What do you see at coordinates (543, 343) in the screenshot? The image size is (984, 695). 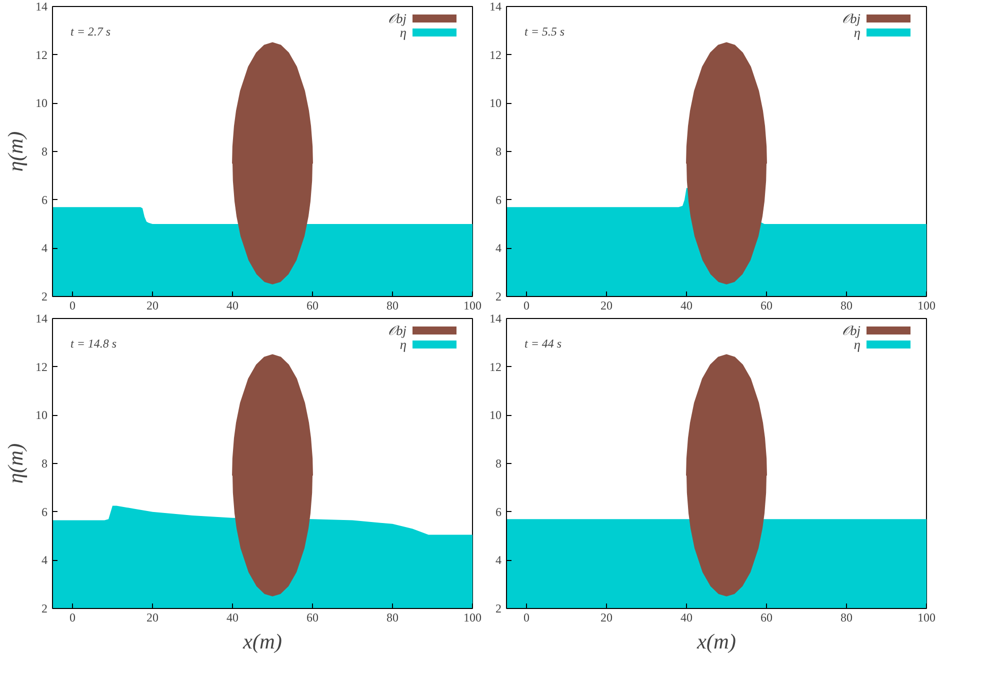 I see `annotation: t = 44 s` at bounding box center [543, 343].